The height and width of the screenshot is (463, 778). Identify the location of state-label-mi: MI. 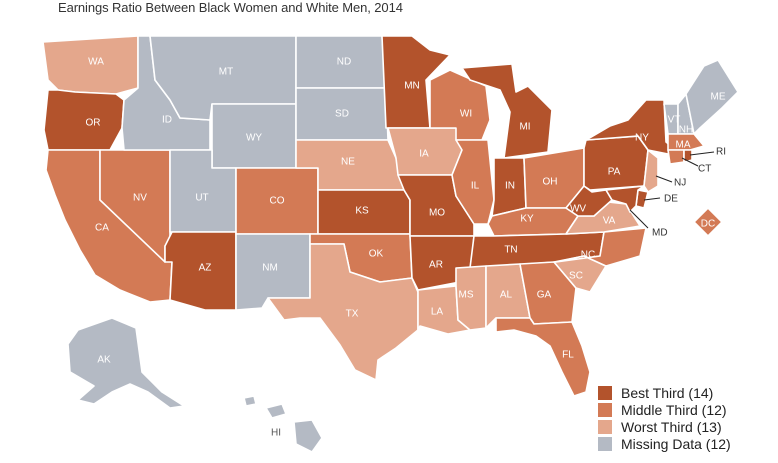
(524, 127).